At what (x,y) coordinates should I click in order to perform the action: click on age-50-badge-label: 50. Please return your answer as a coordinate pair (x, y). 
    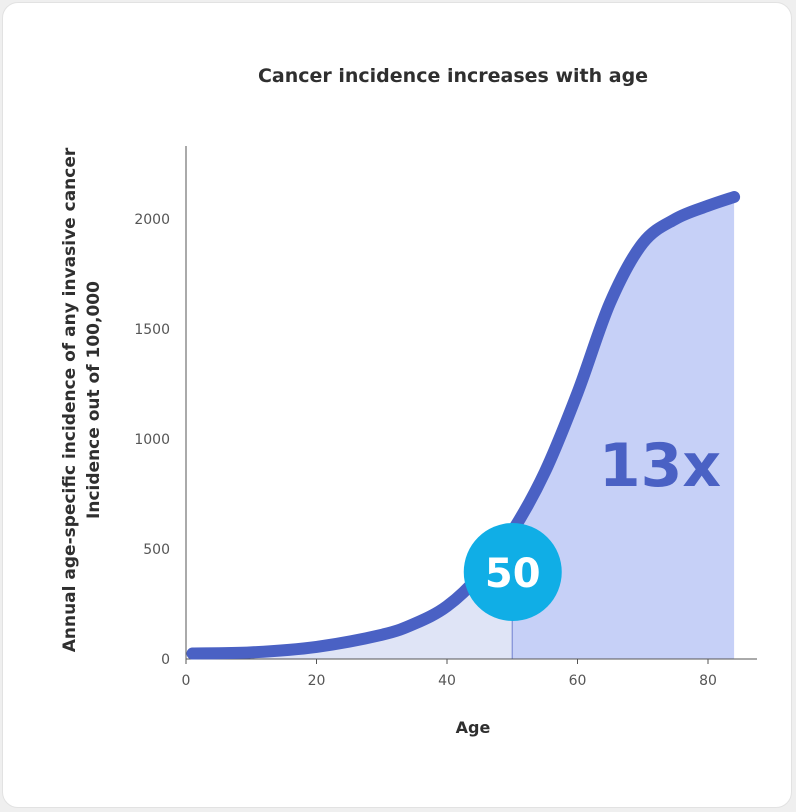
    Looking at the image, I should click on (513, 574).